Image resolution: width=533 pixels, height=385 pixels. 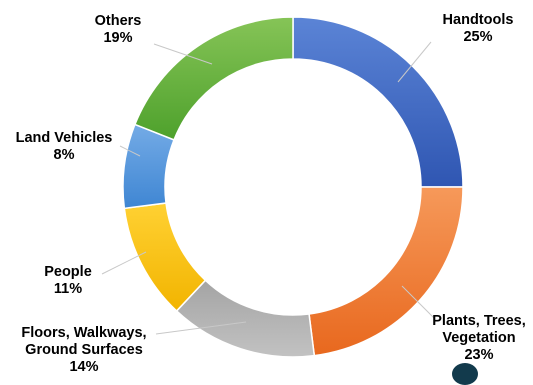 What do you see at coordinates (213, 78) in the screenshot?
I see `donut-slice-others` at bounding box center [213, 78].